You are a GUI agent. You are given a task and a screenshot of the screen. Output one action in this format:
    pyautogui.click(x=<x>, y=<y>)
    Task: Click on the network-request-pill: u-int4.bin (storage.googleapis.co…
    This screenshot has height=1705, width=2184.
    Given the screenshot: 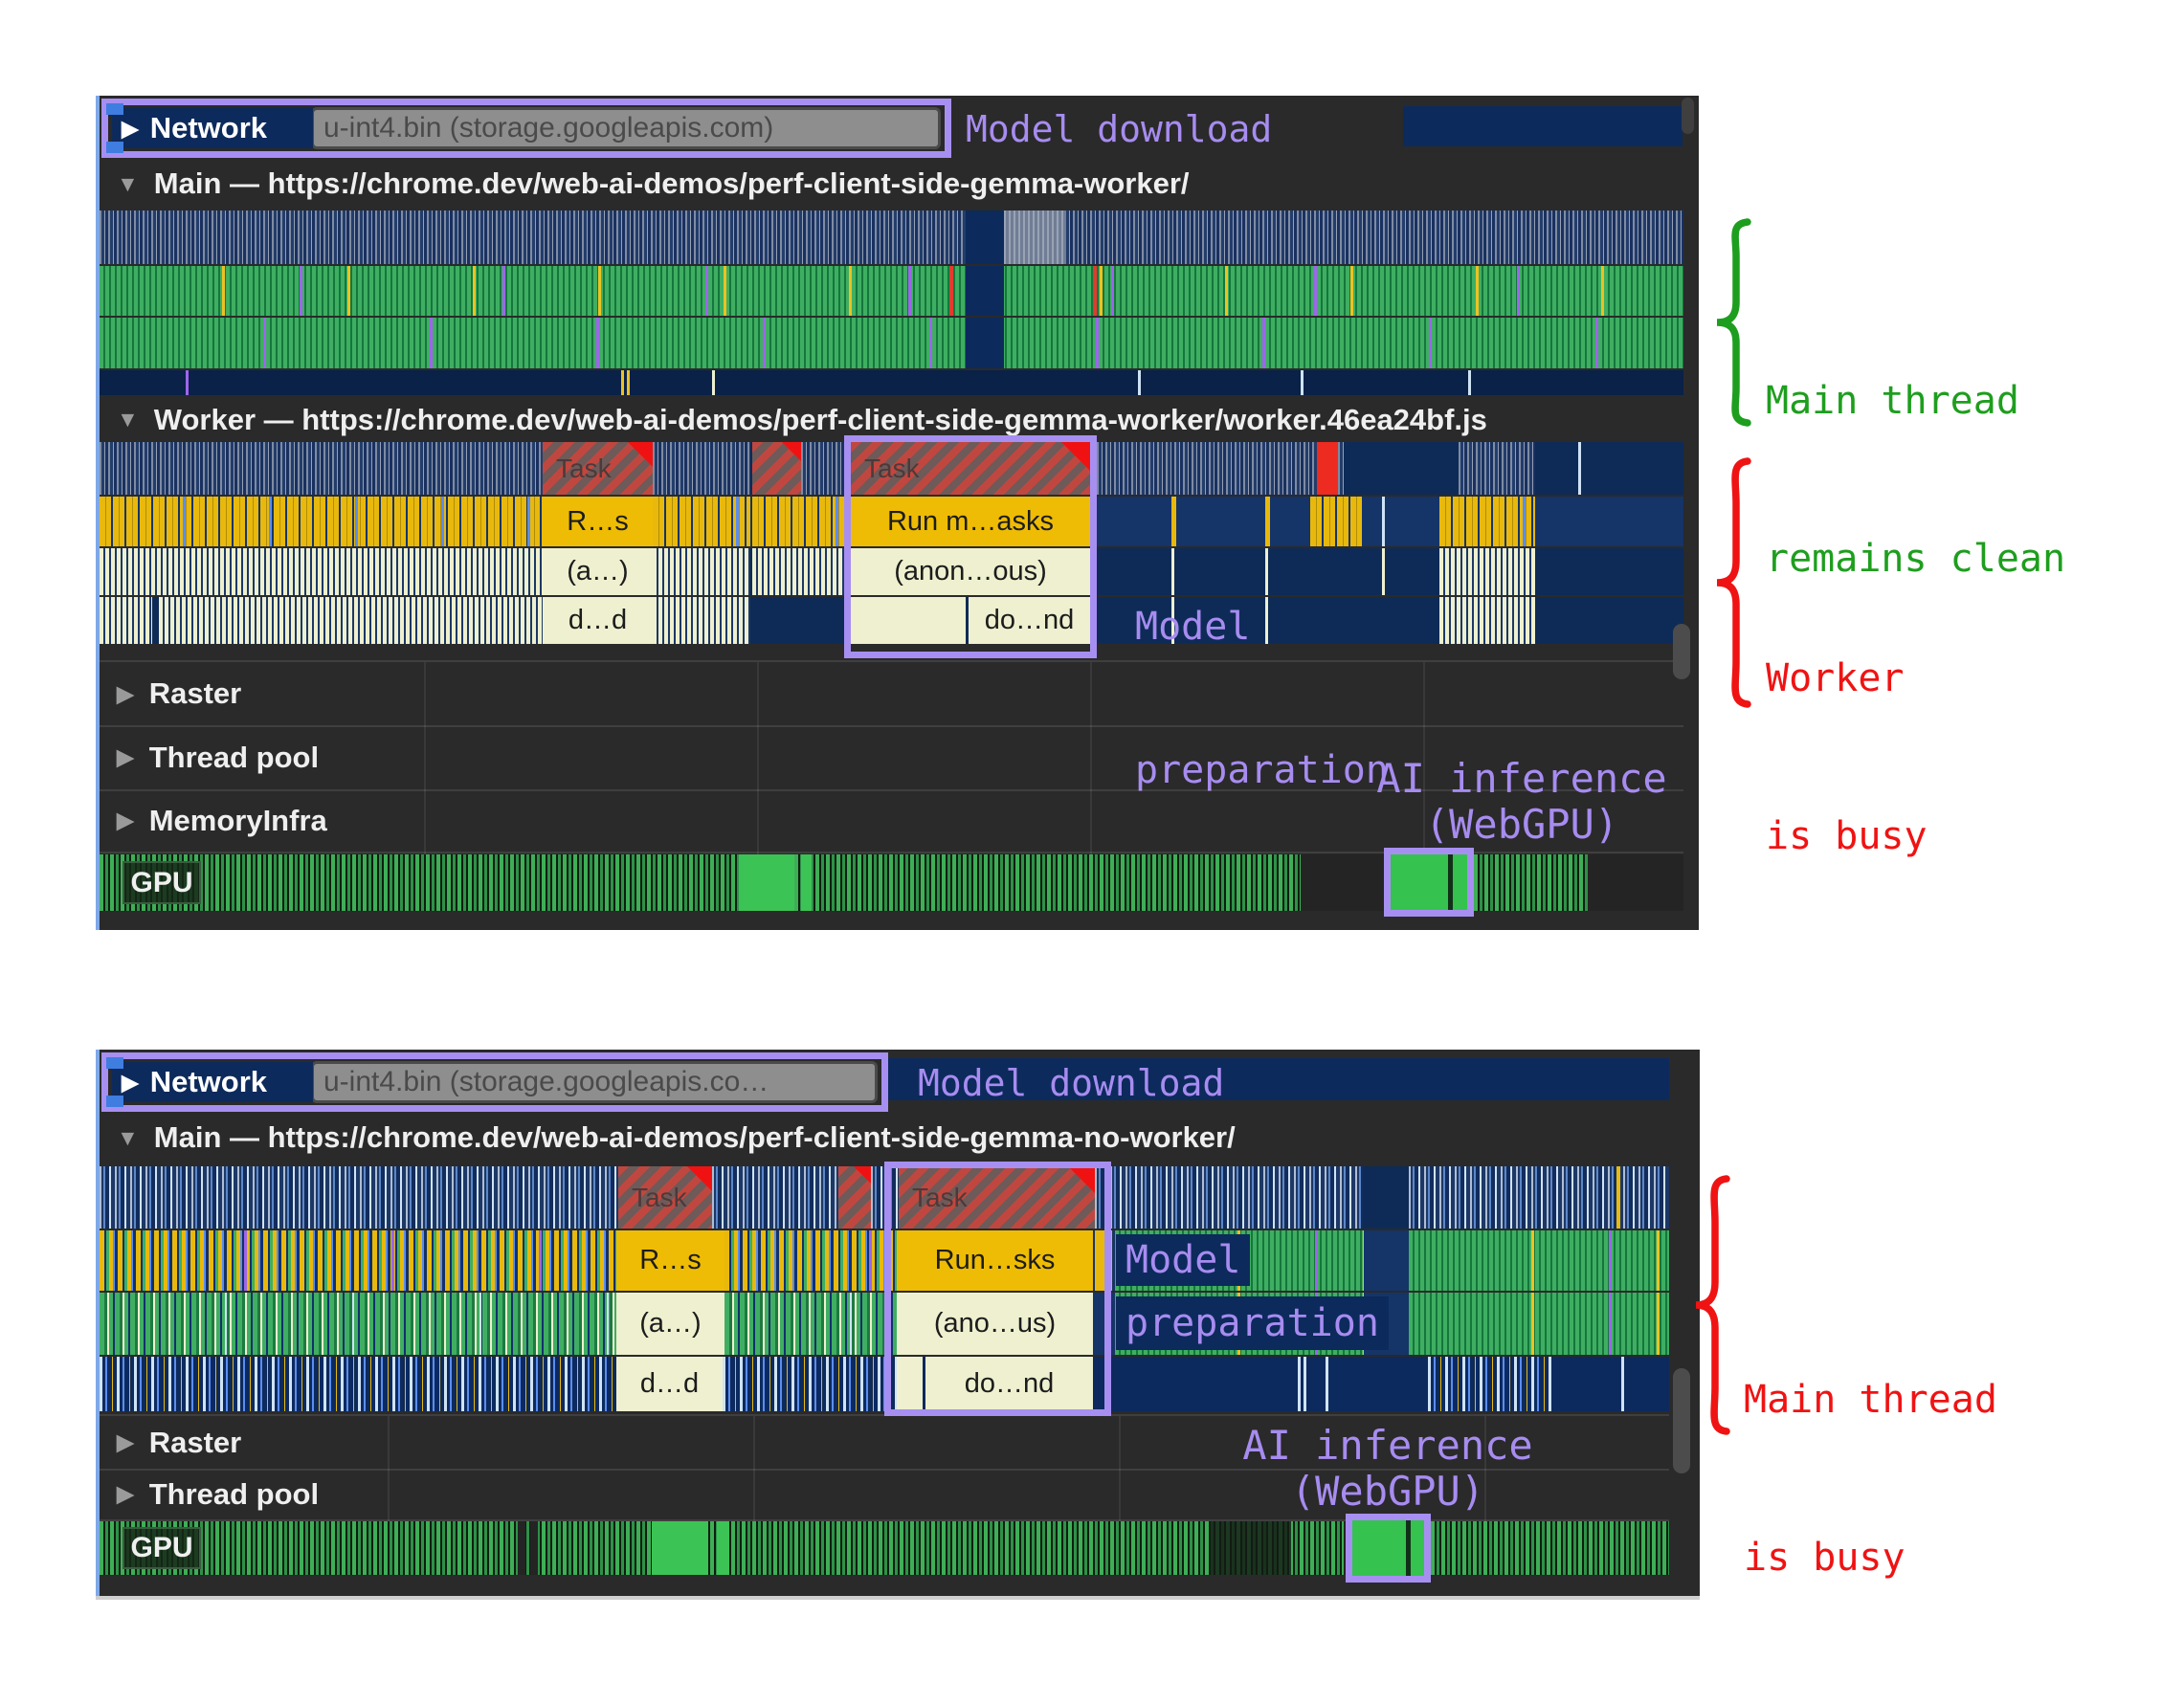 What is the action you would take?
    pyautogui.click(x=595, y=1082)
    